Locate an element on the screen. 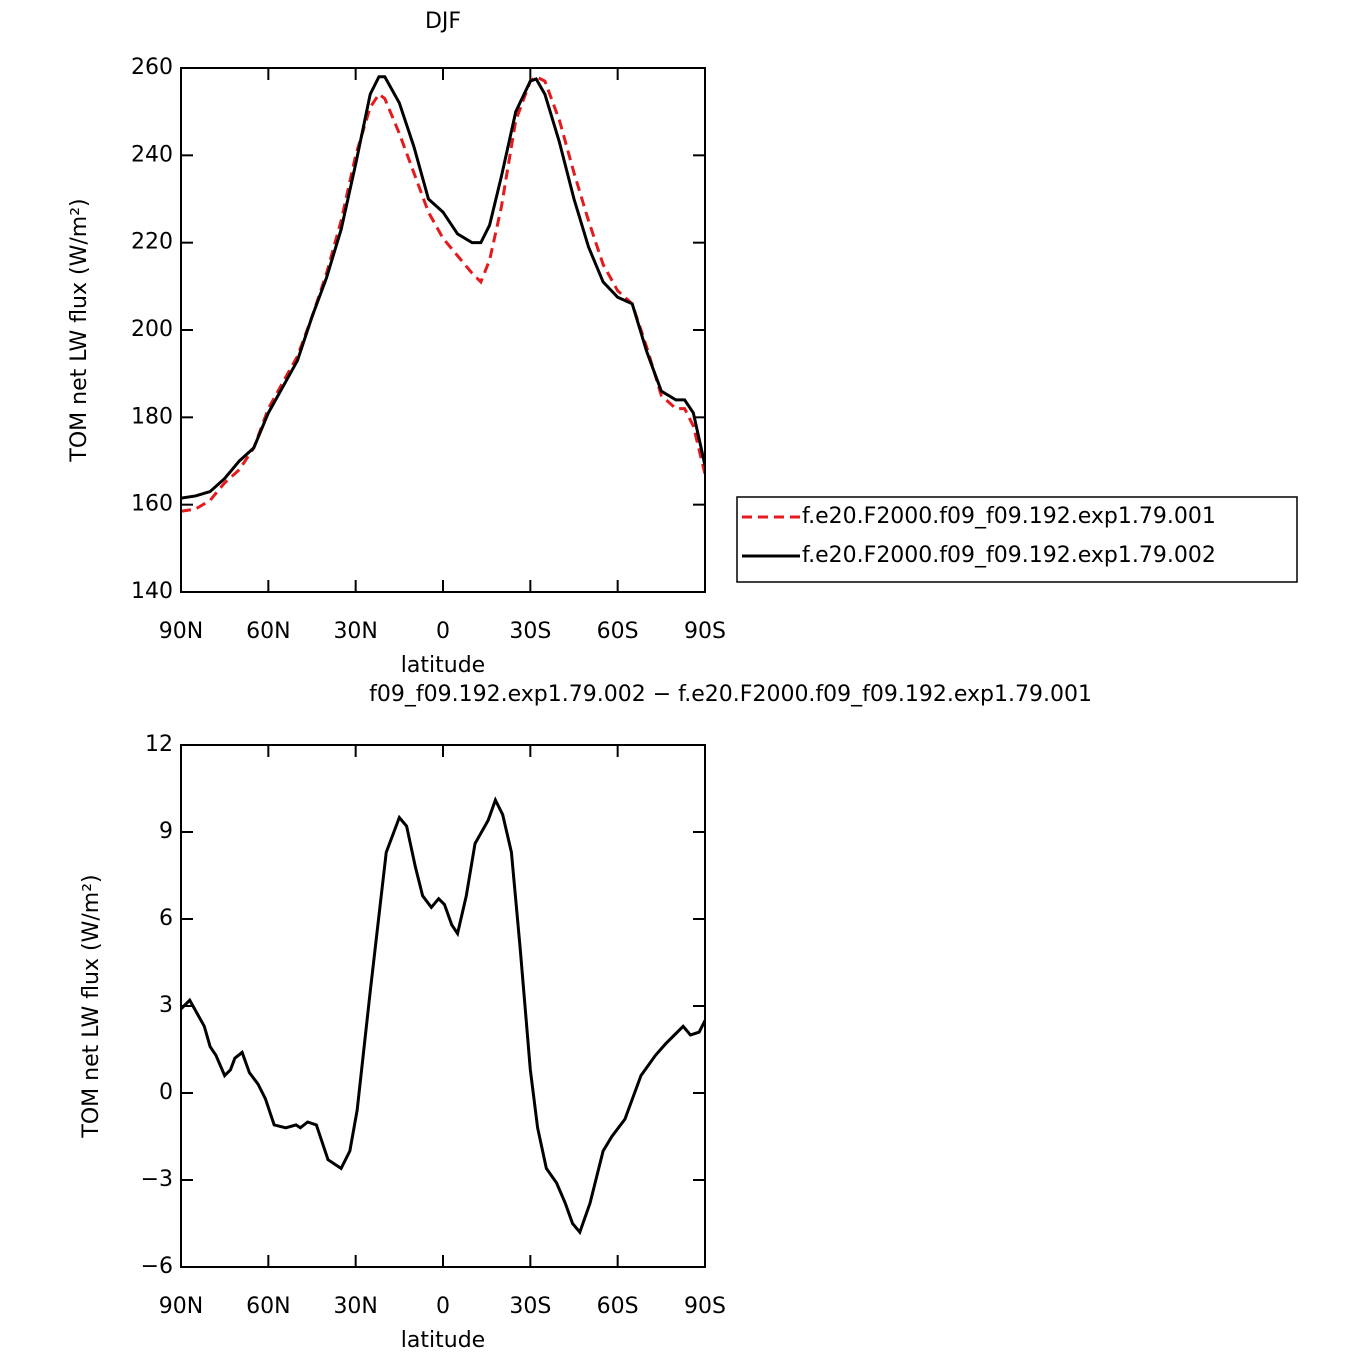 The image size is (1363, 1363). chart-title: DJF is located at coordinates (443, 21).